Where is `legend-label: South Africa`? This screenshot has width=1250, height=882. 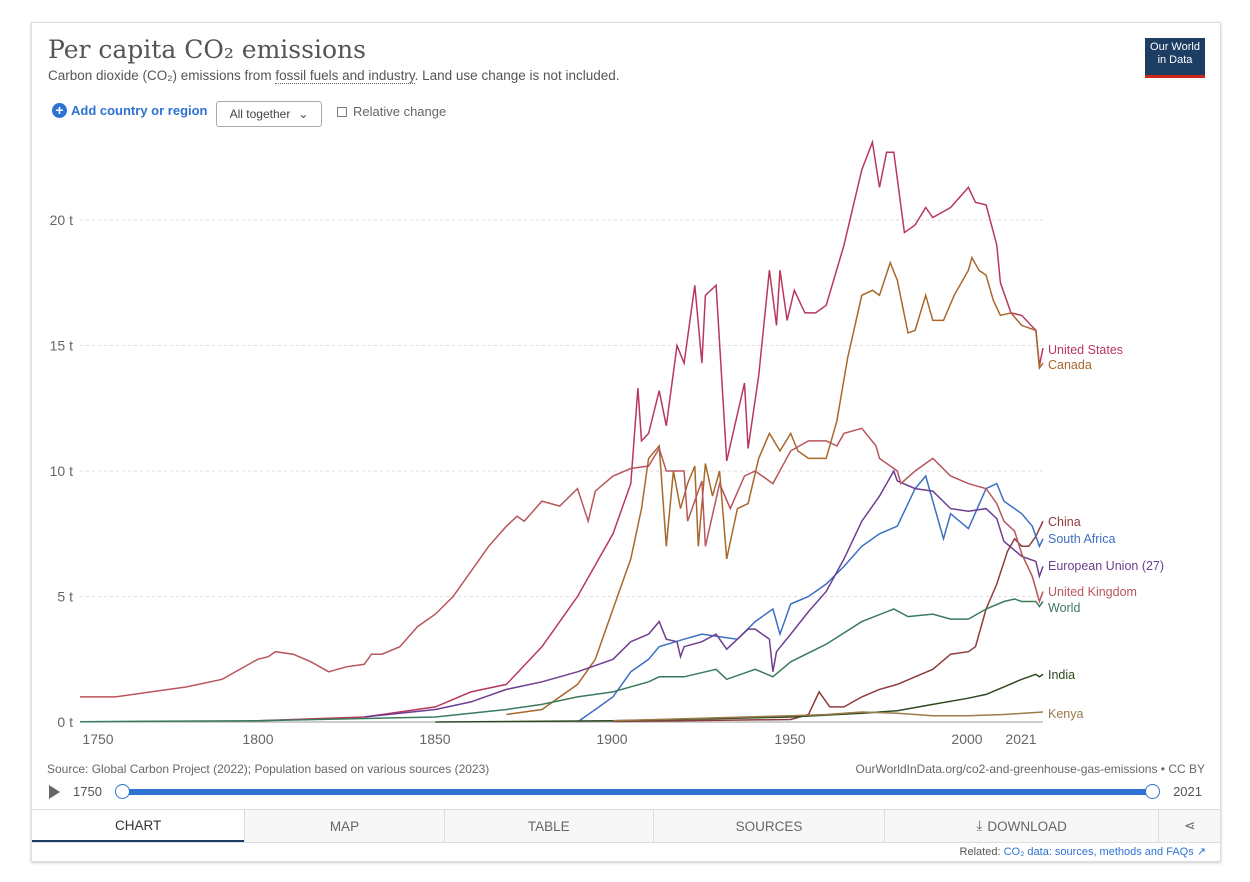 legend-label: South Africa is located at coordinates (1081, 539).